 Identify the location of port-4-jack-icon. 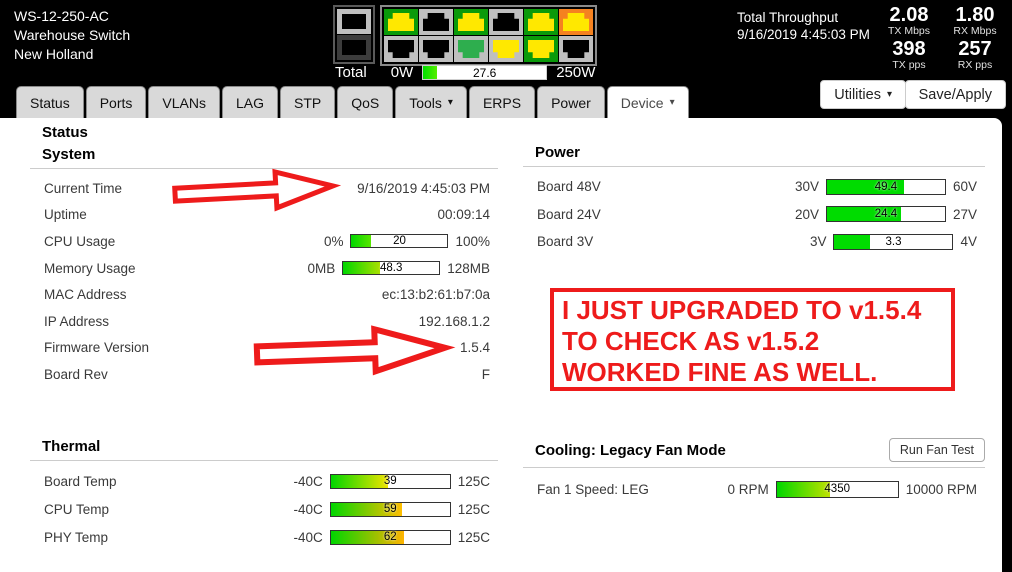
(436, 49).